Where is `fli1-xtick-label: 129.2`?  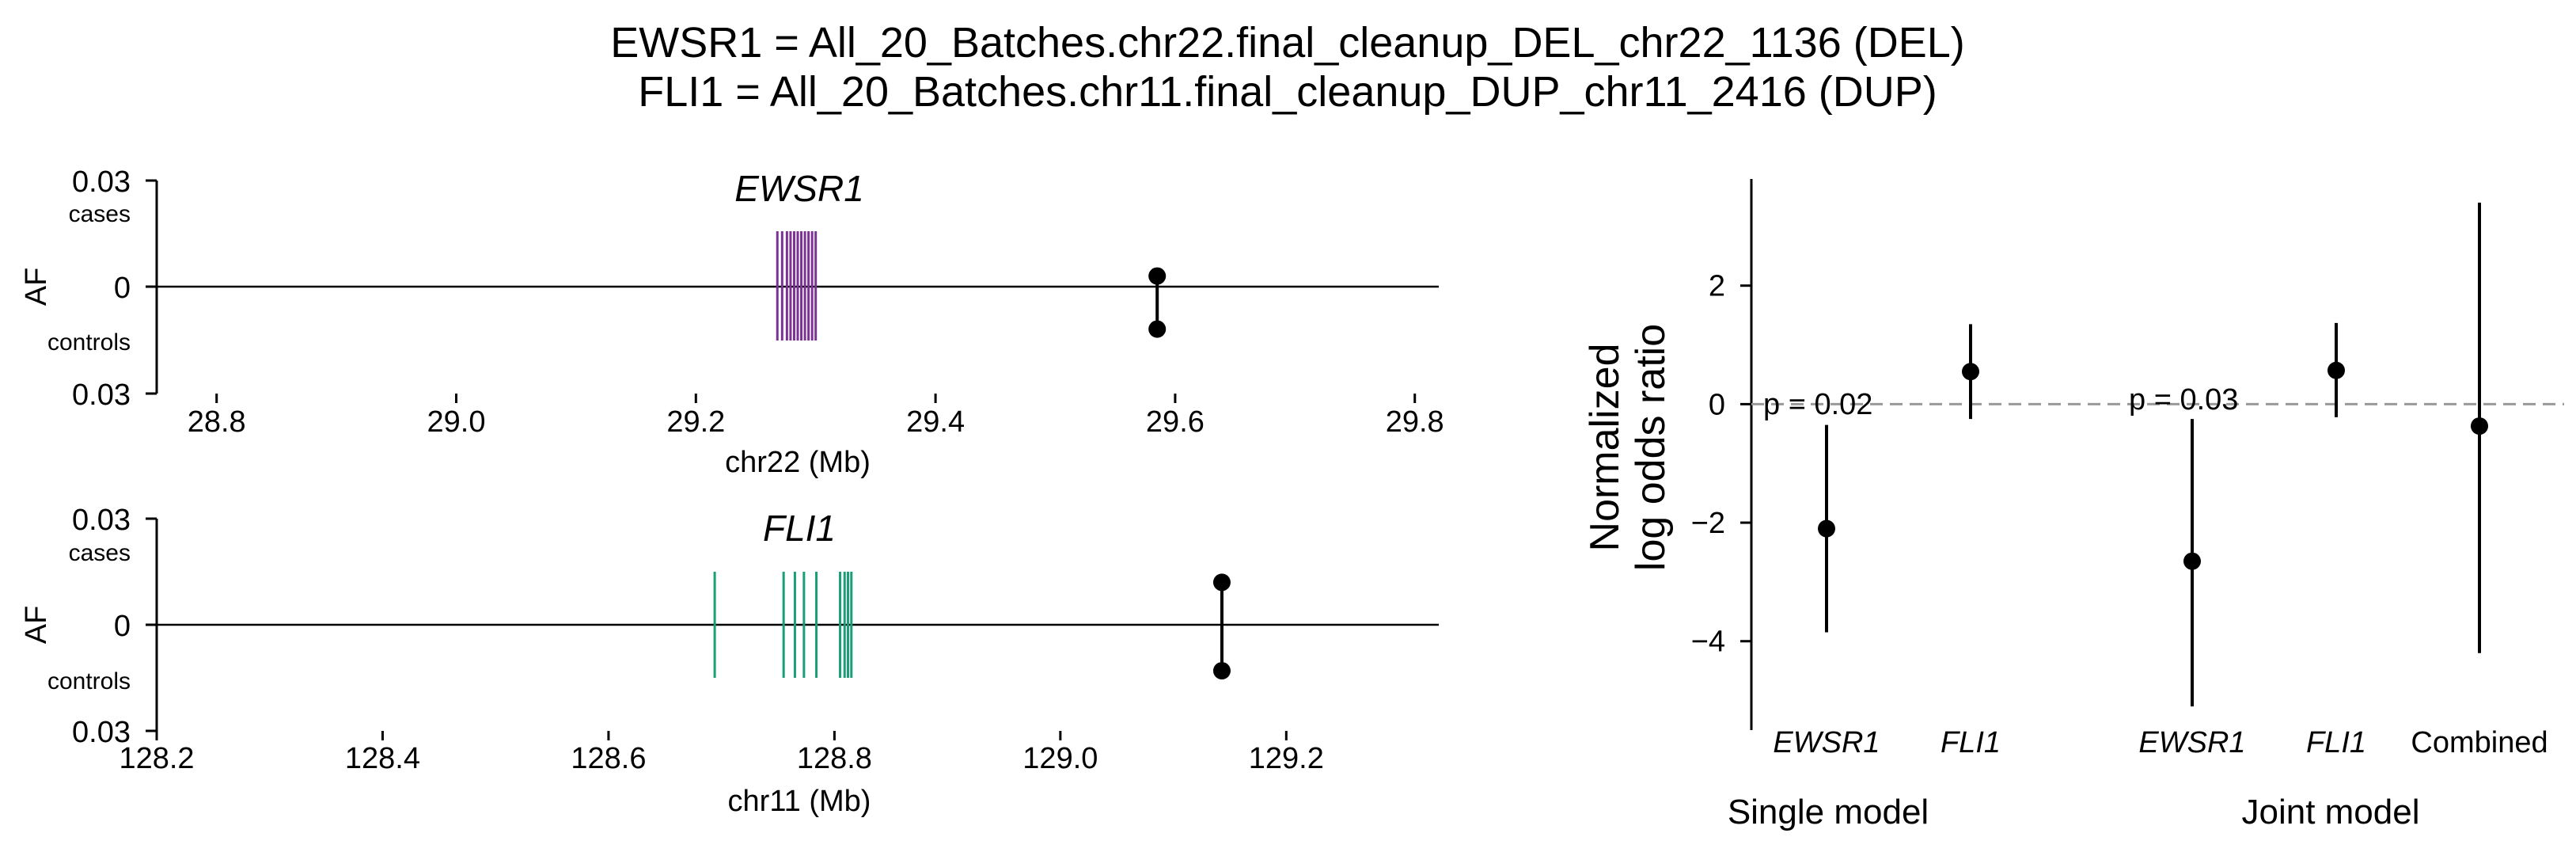 fli1-xtick-label: 129.2 is located at coordinates (1286, 758).